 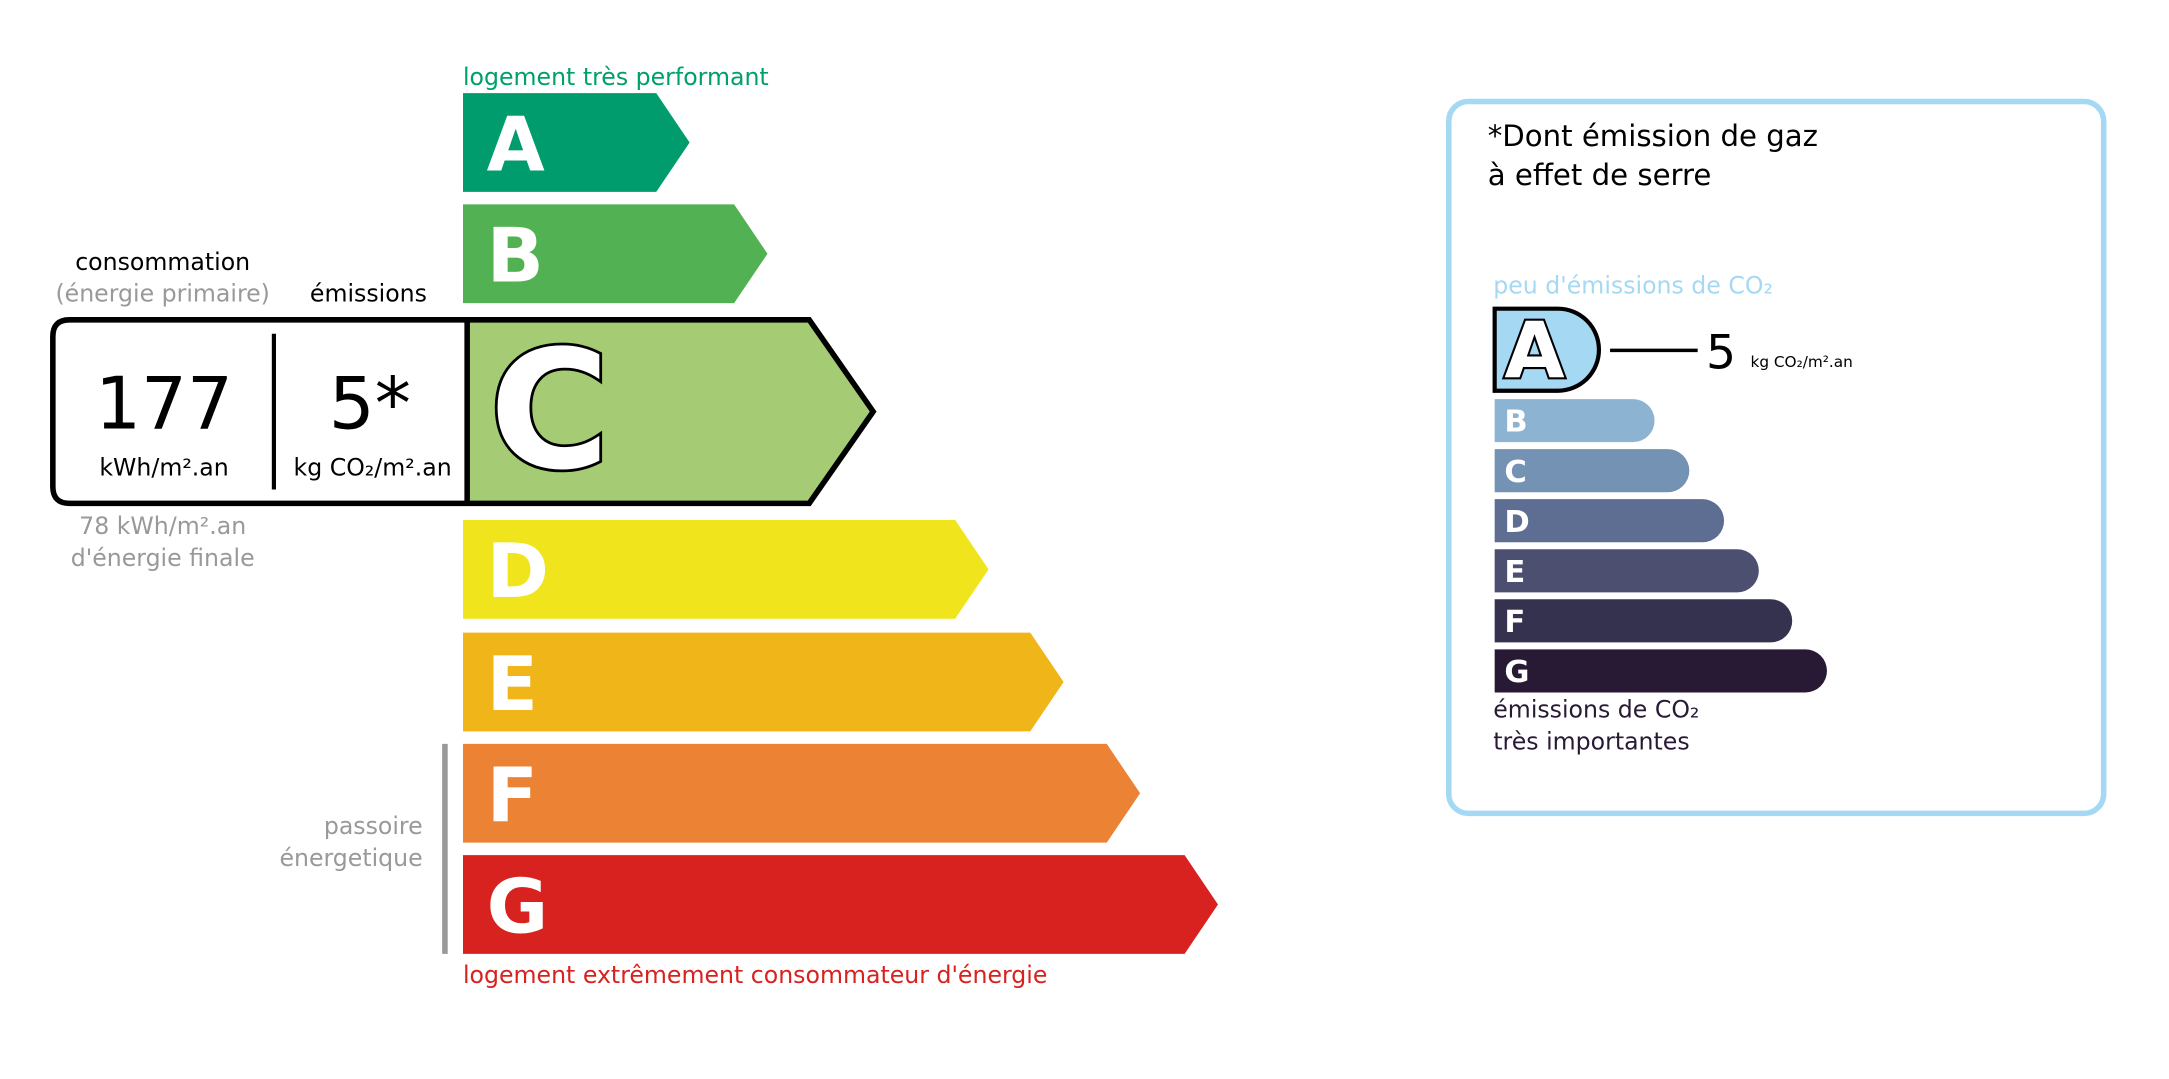 I want to click on consumption-subheader: (énergie primaire), so click(x=162, y=294).